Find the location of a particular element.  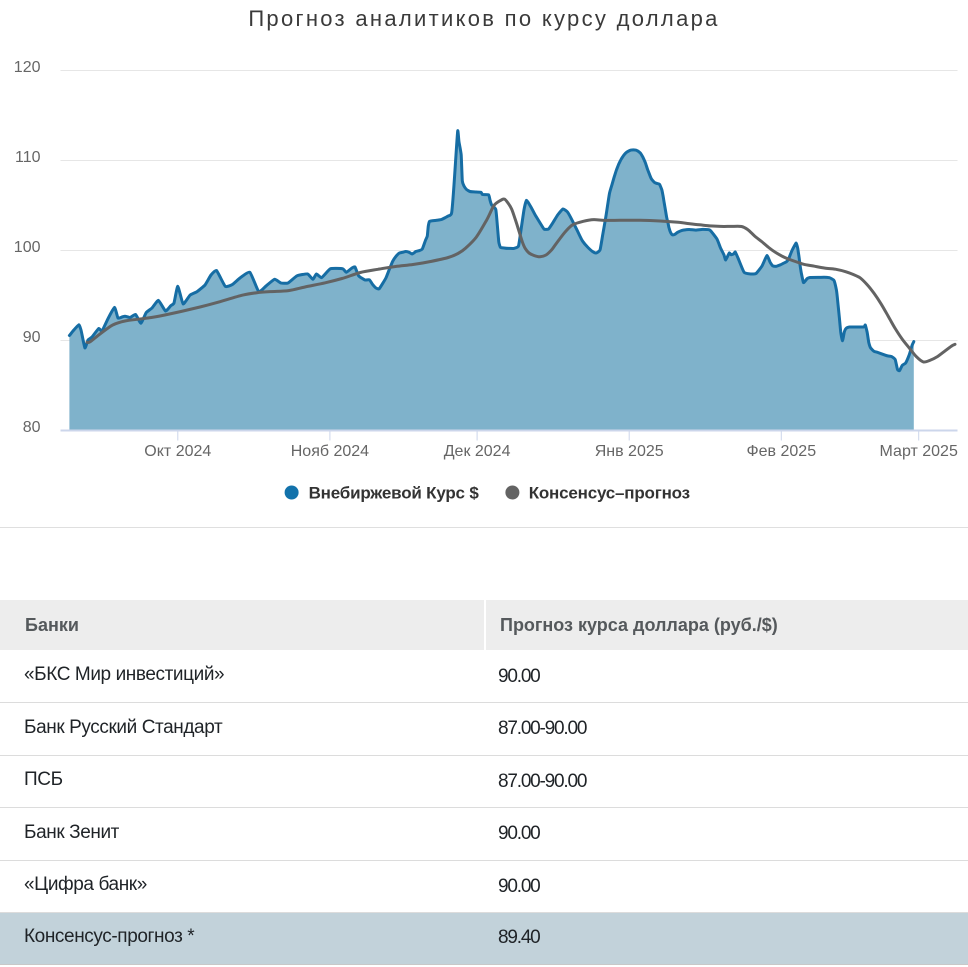

svg-text: 100 is located at coordinates (27, 247).